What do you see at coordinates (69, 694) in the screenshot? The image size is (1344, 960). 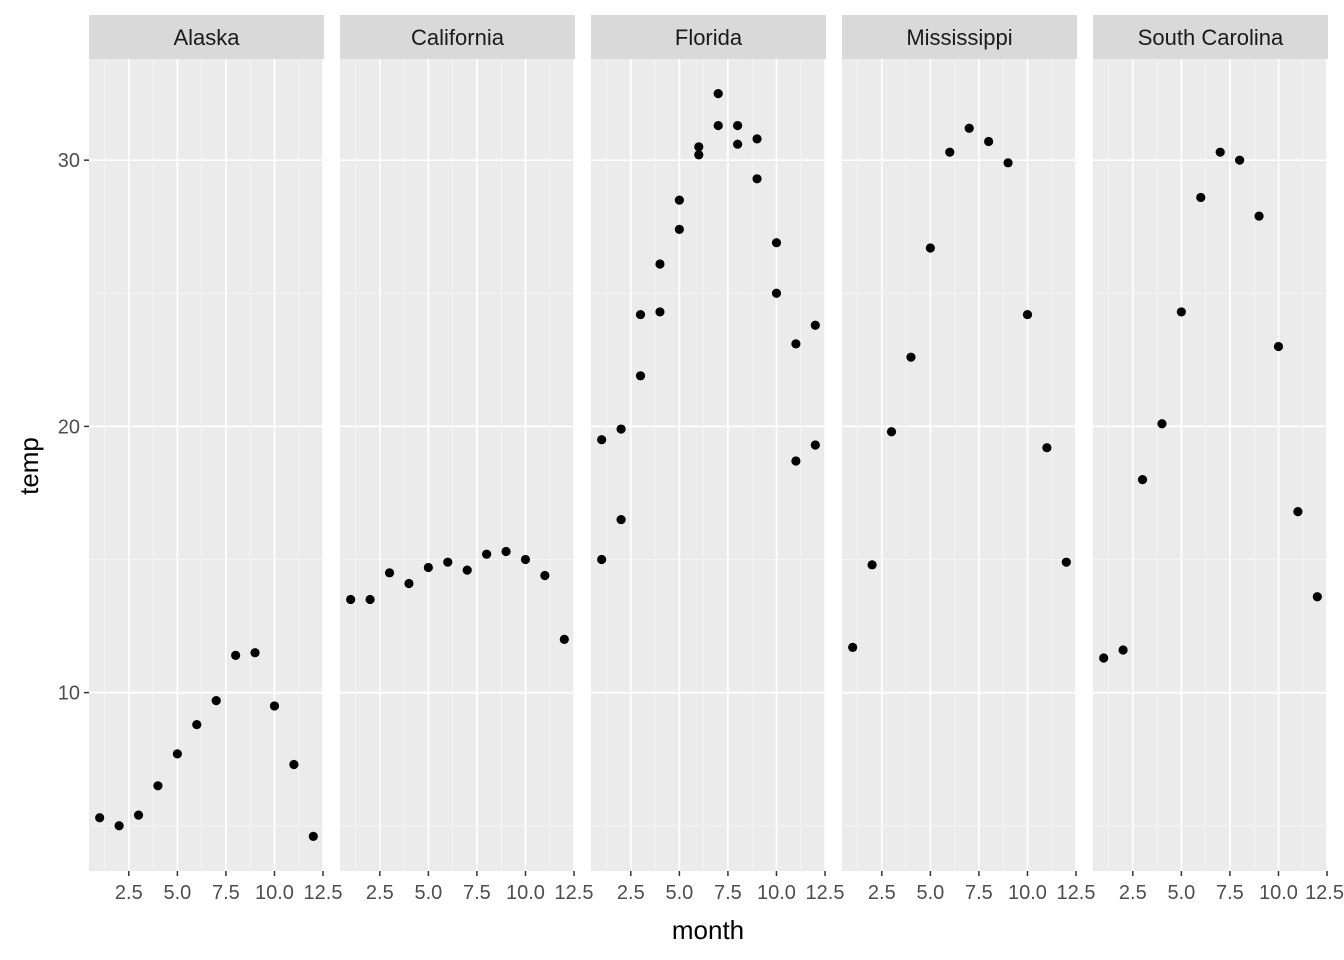 I see `y-tick-label: 10` at bounding box center [69, 694].